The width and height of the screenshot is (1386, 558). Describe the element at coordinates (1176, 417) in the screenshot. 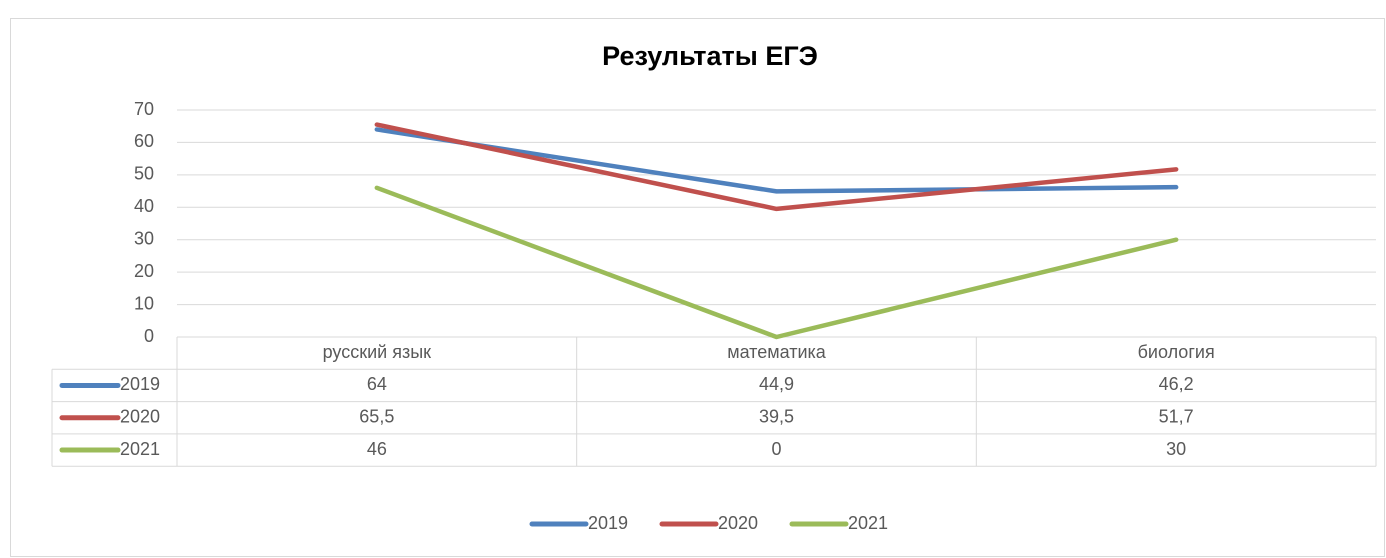

I see `table-value: 51,7` at that location.